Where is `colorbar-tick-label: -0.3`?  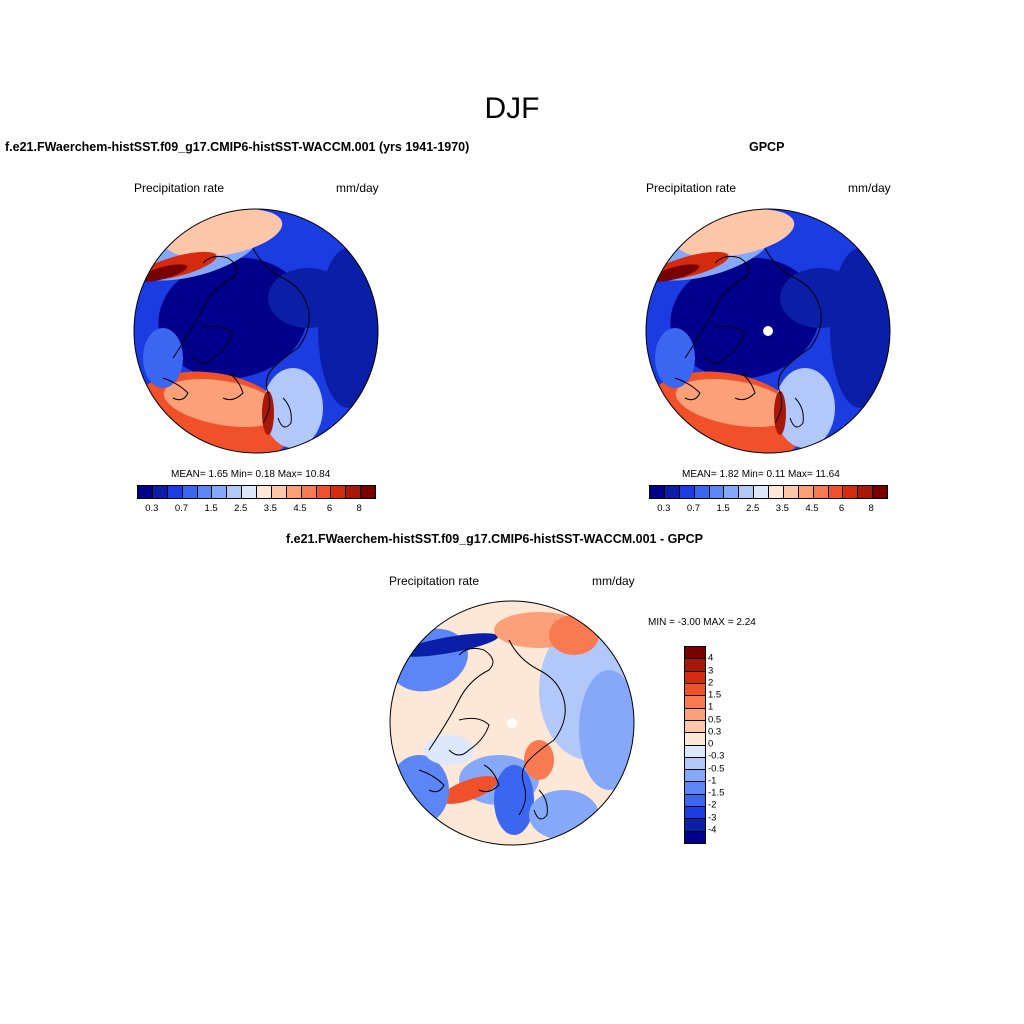
colorbar-tick-label: -0.3 is located at coordinates (716, 756).